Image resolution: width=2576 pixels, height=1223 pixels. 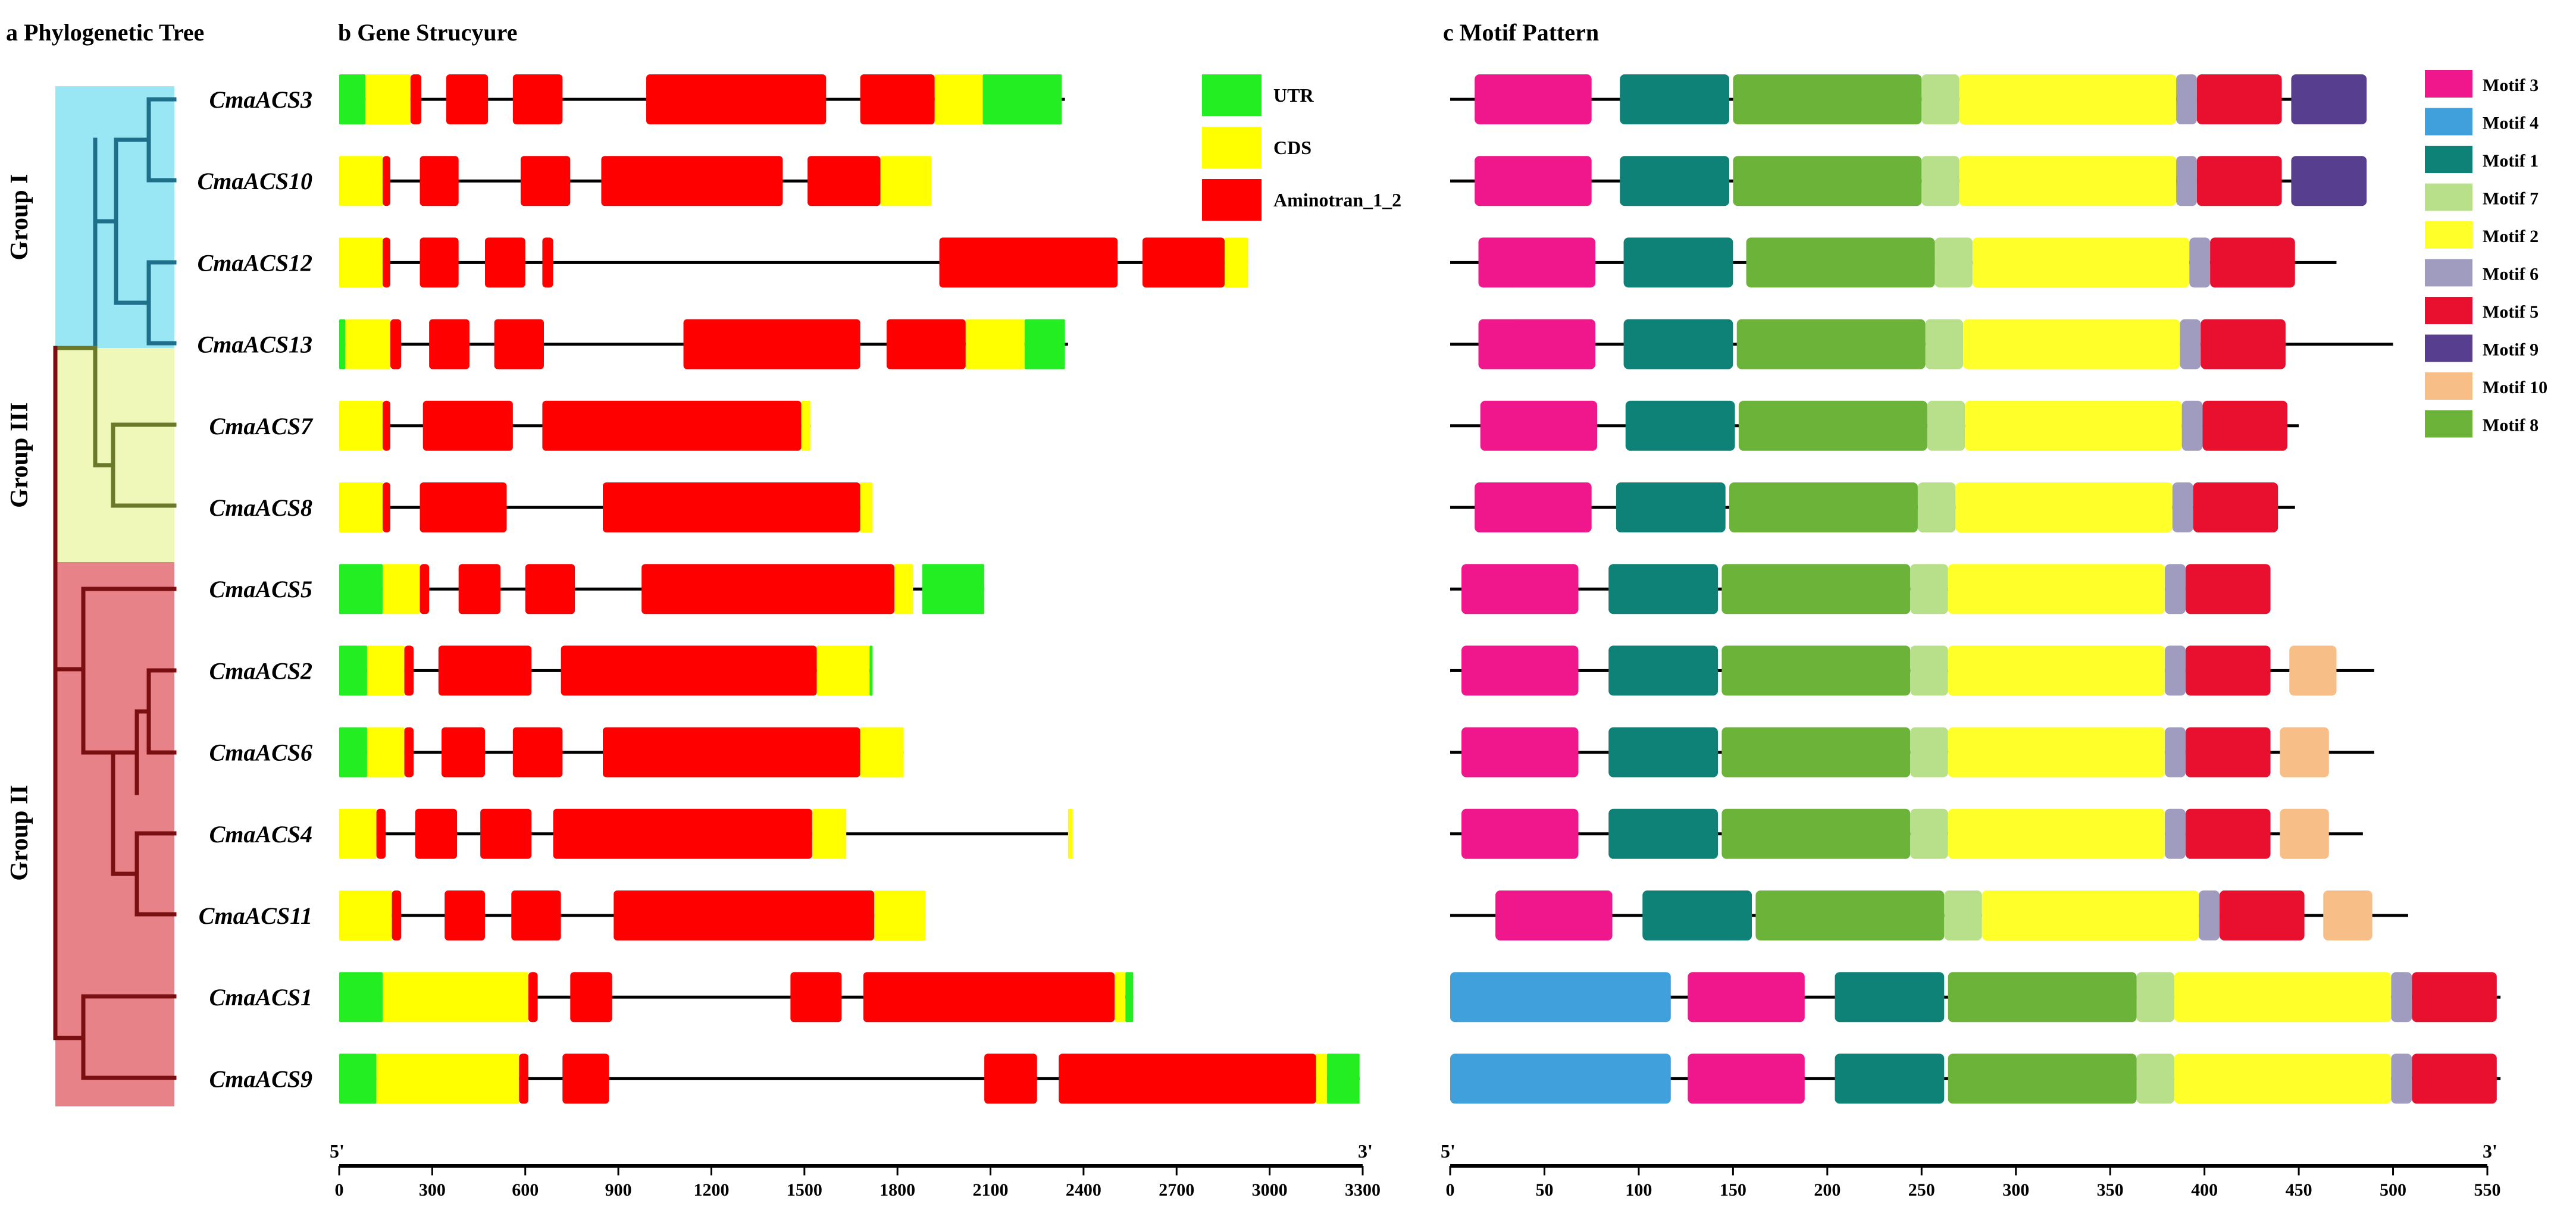 What do you see at coordinates (260, 998) in the screenshot?
I see `gene-label: CmaACS1` at bounding box center [260, 998].